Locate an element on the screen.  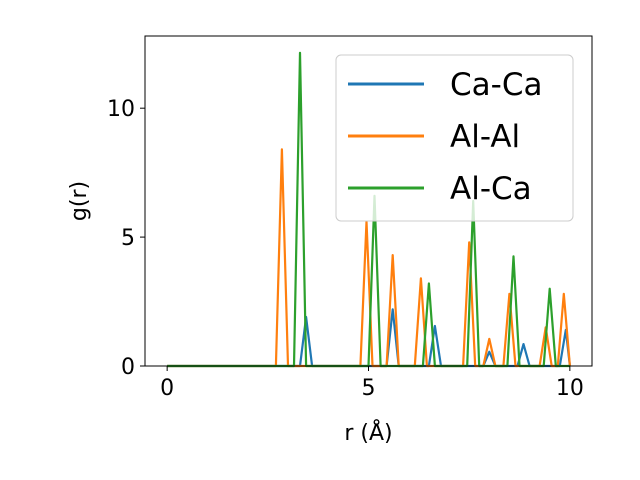
legend-label-al-al: Al-Al is located at coordinates (485, 137).